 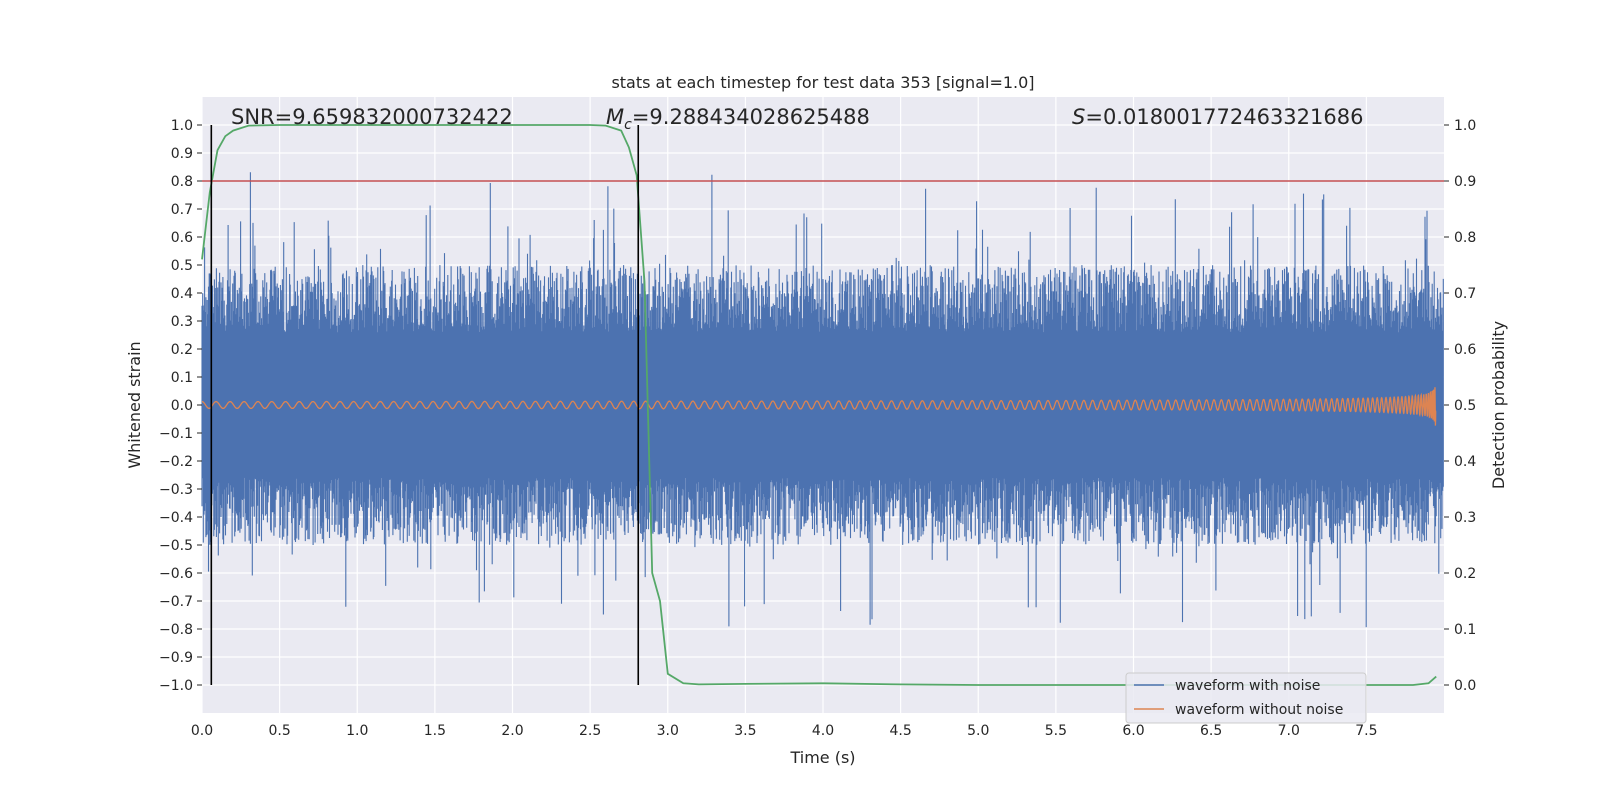 I want to click on y-tick-label: −0.2, so click(x=176, y=462).